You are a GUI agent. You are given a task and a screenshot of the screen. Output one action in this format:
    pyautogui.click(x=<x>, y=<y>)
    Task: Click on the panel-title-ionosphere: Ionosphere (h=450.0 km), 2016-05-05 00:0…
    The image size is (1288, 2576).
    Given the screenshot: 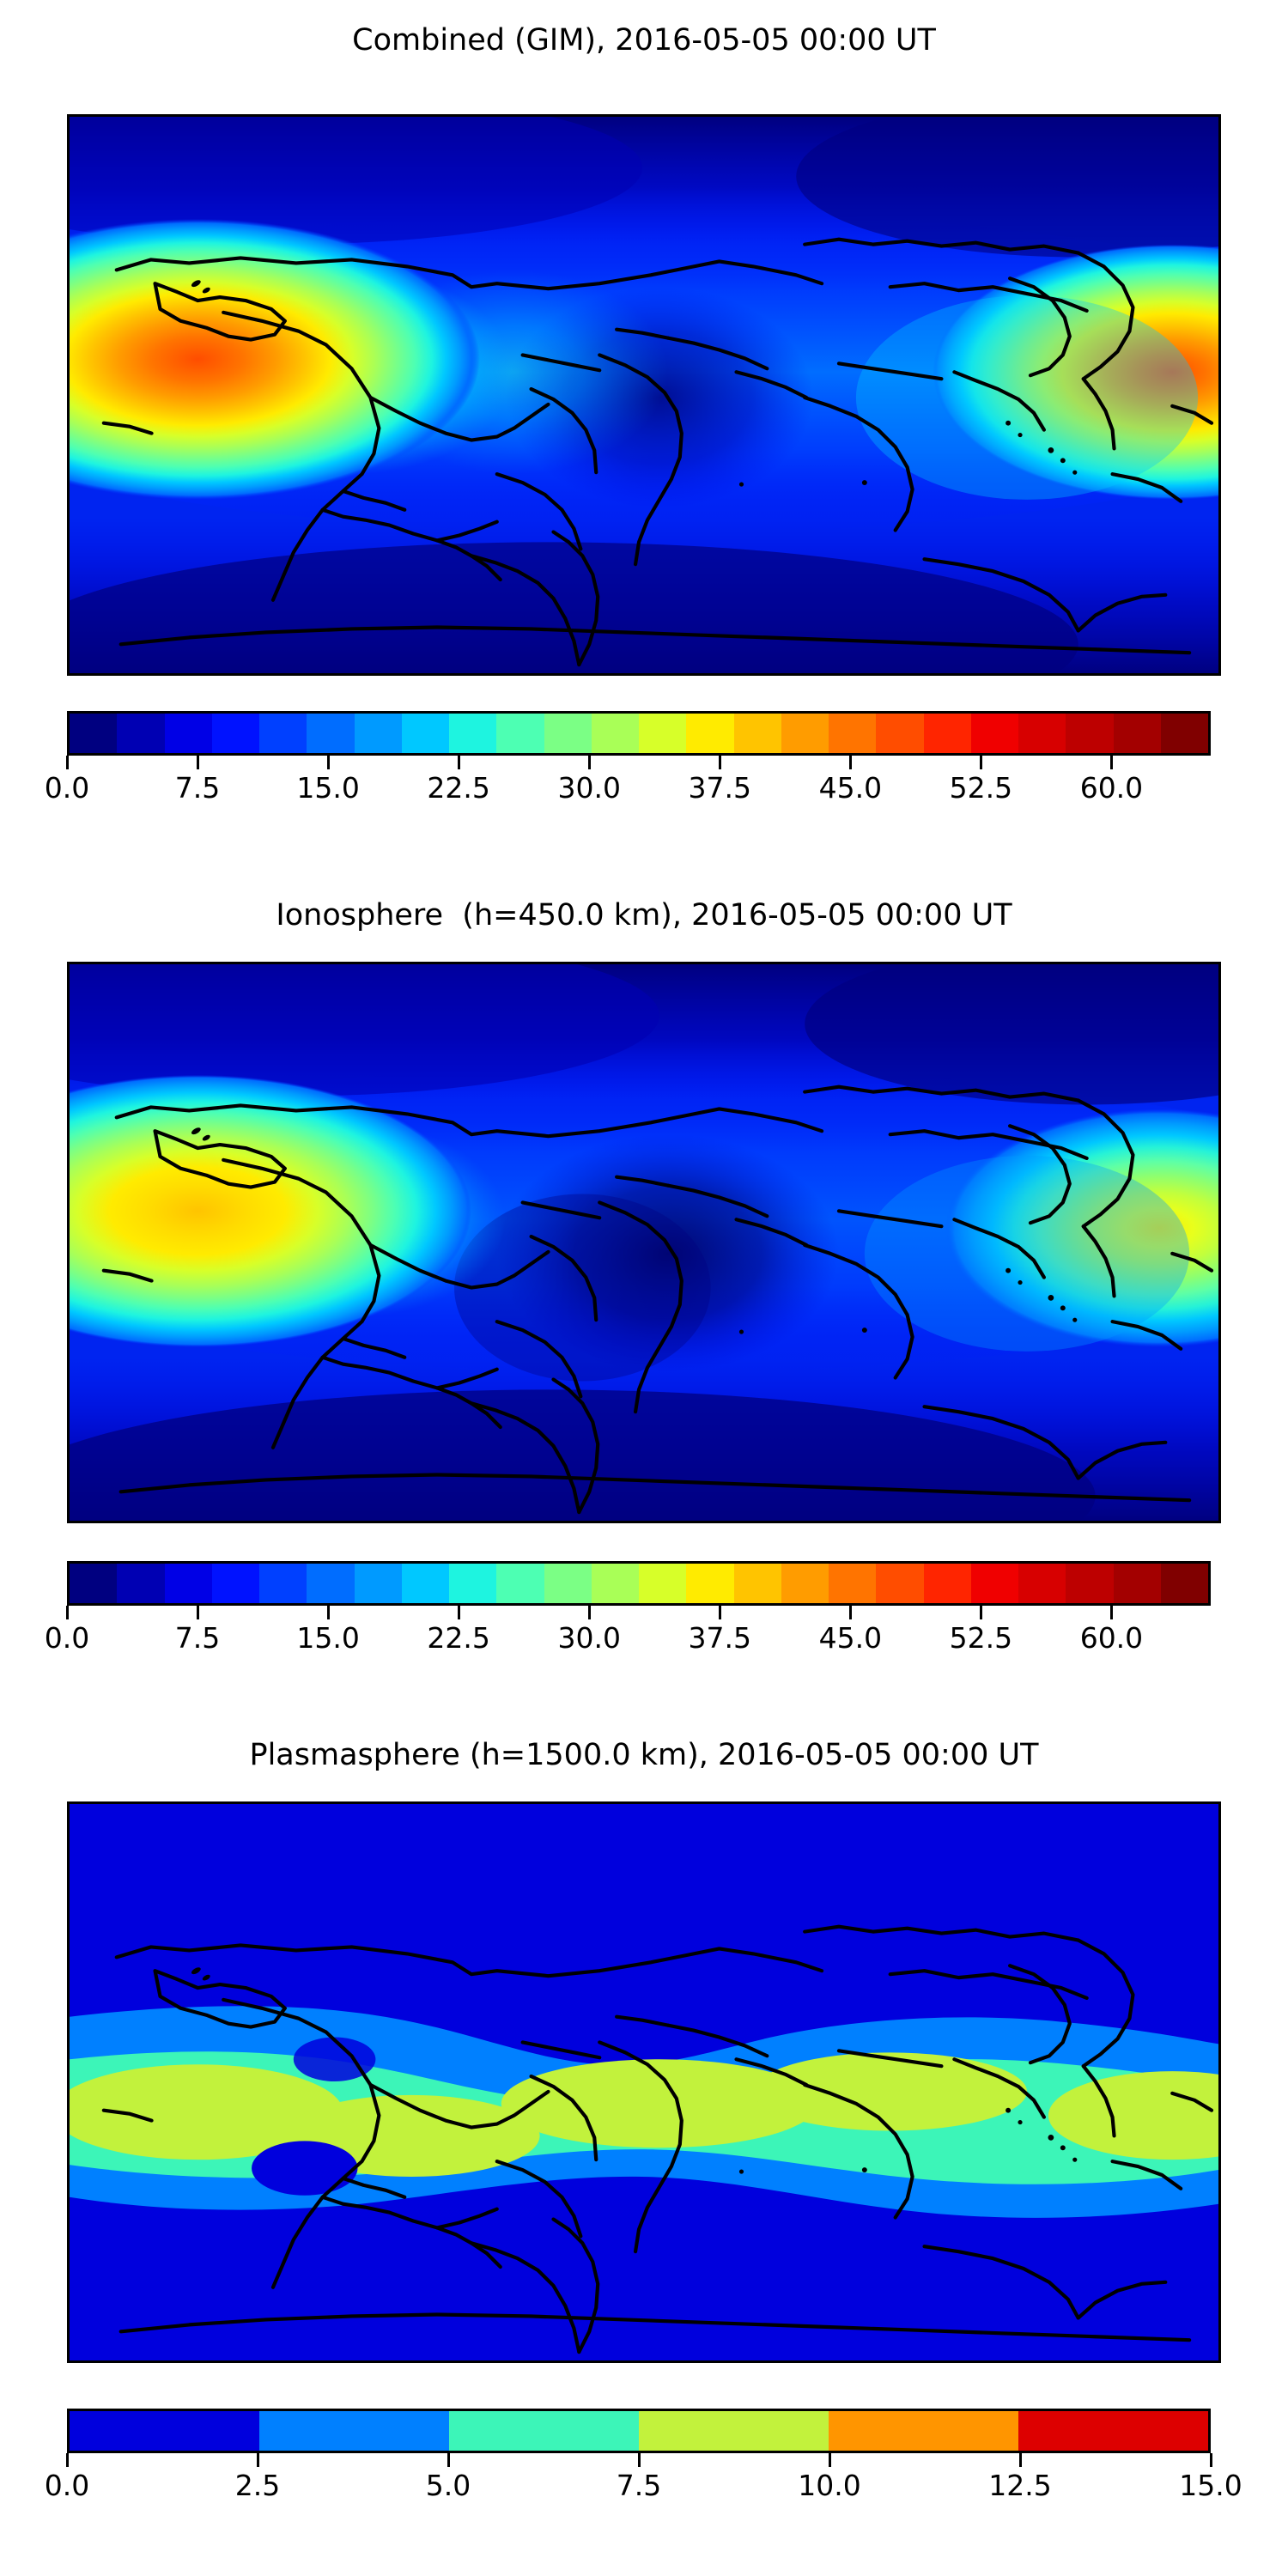 What is the action you would take?
    pyautogui.click(x=644, y=915)
    